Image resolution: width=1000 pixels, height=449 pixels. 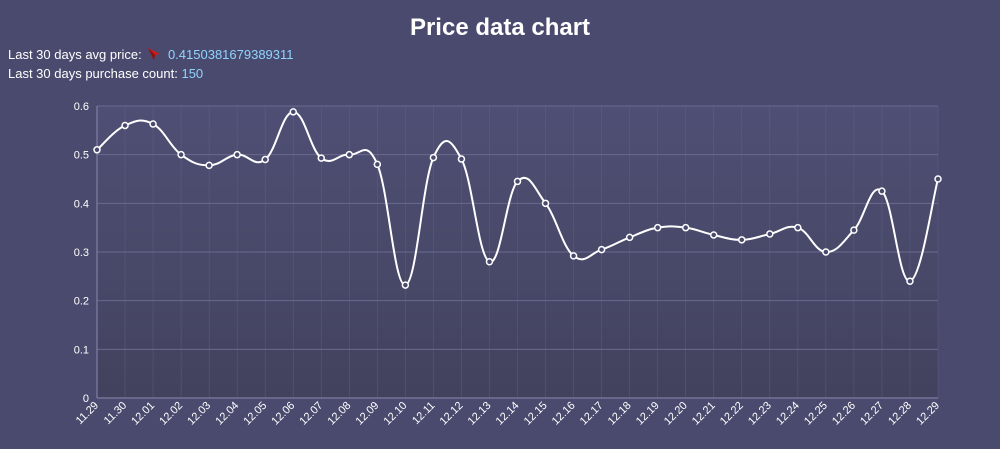 I want to click on purchase-count-line: Last 30 days purchase count: 150, so click(x=105, y=73).